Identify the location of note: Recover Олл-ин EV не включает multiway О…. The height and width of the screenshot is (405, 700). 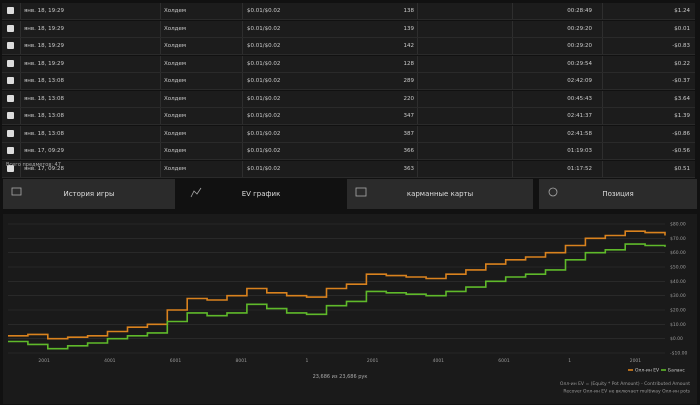
(626, 392).